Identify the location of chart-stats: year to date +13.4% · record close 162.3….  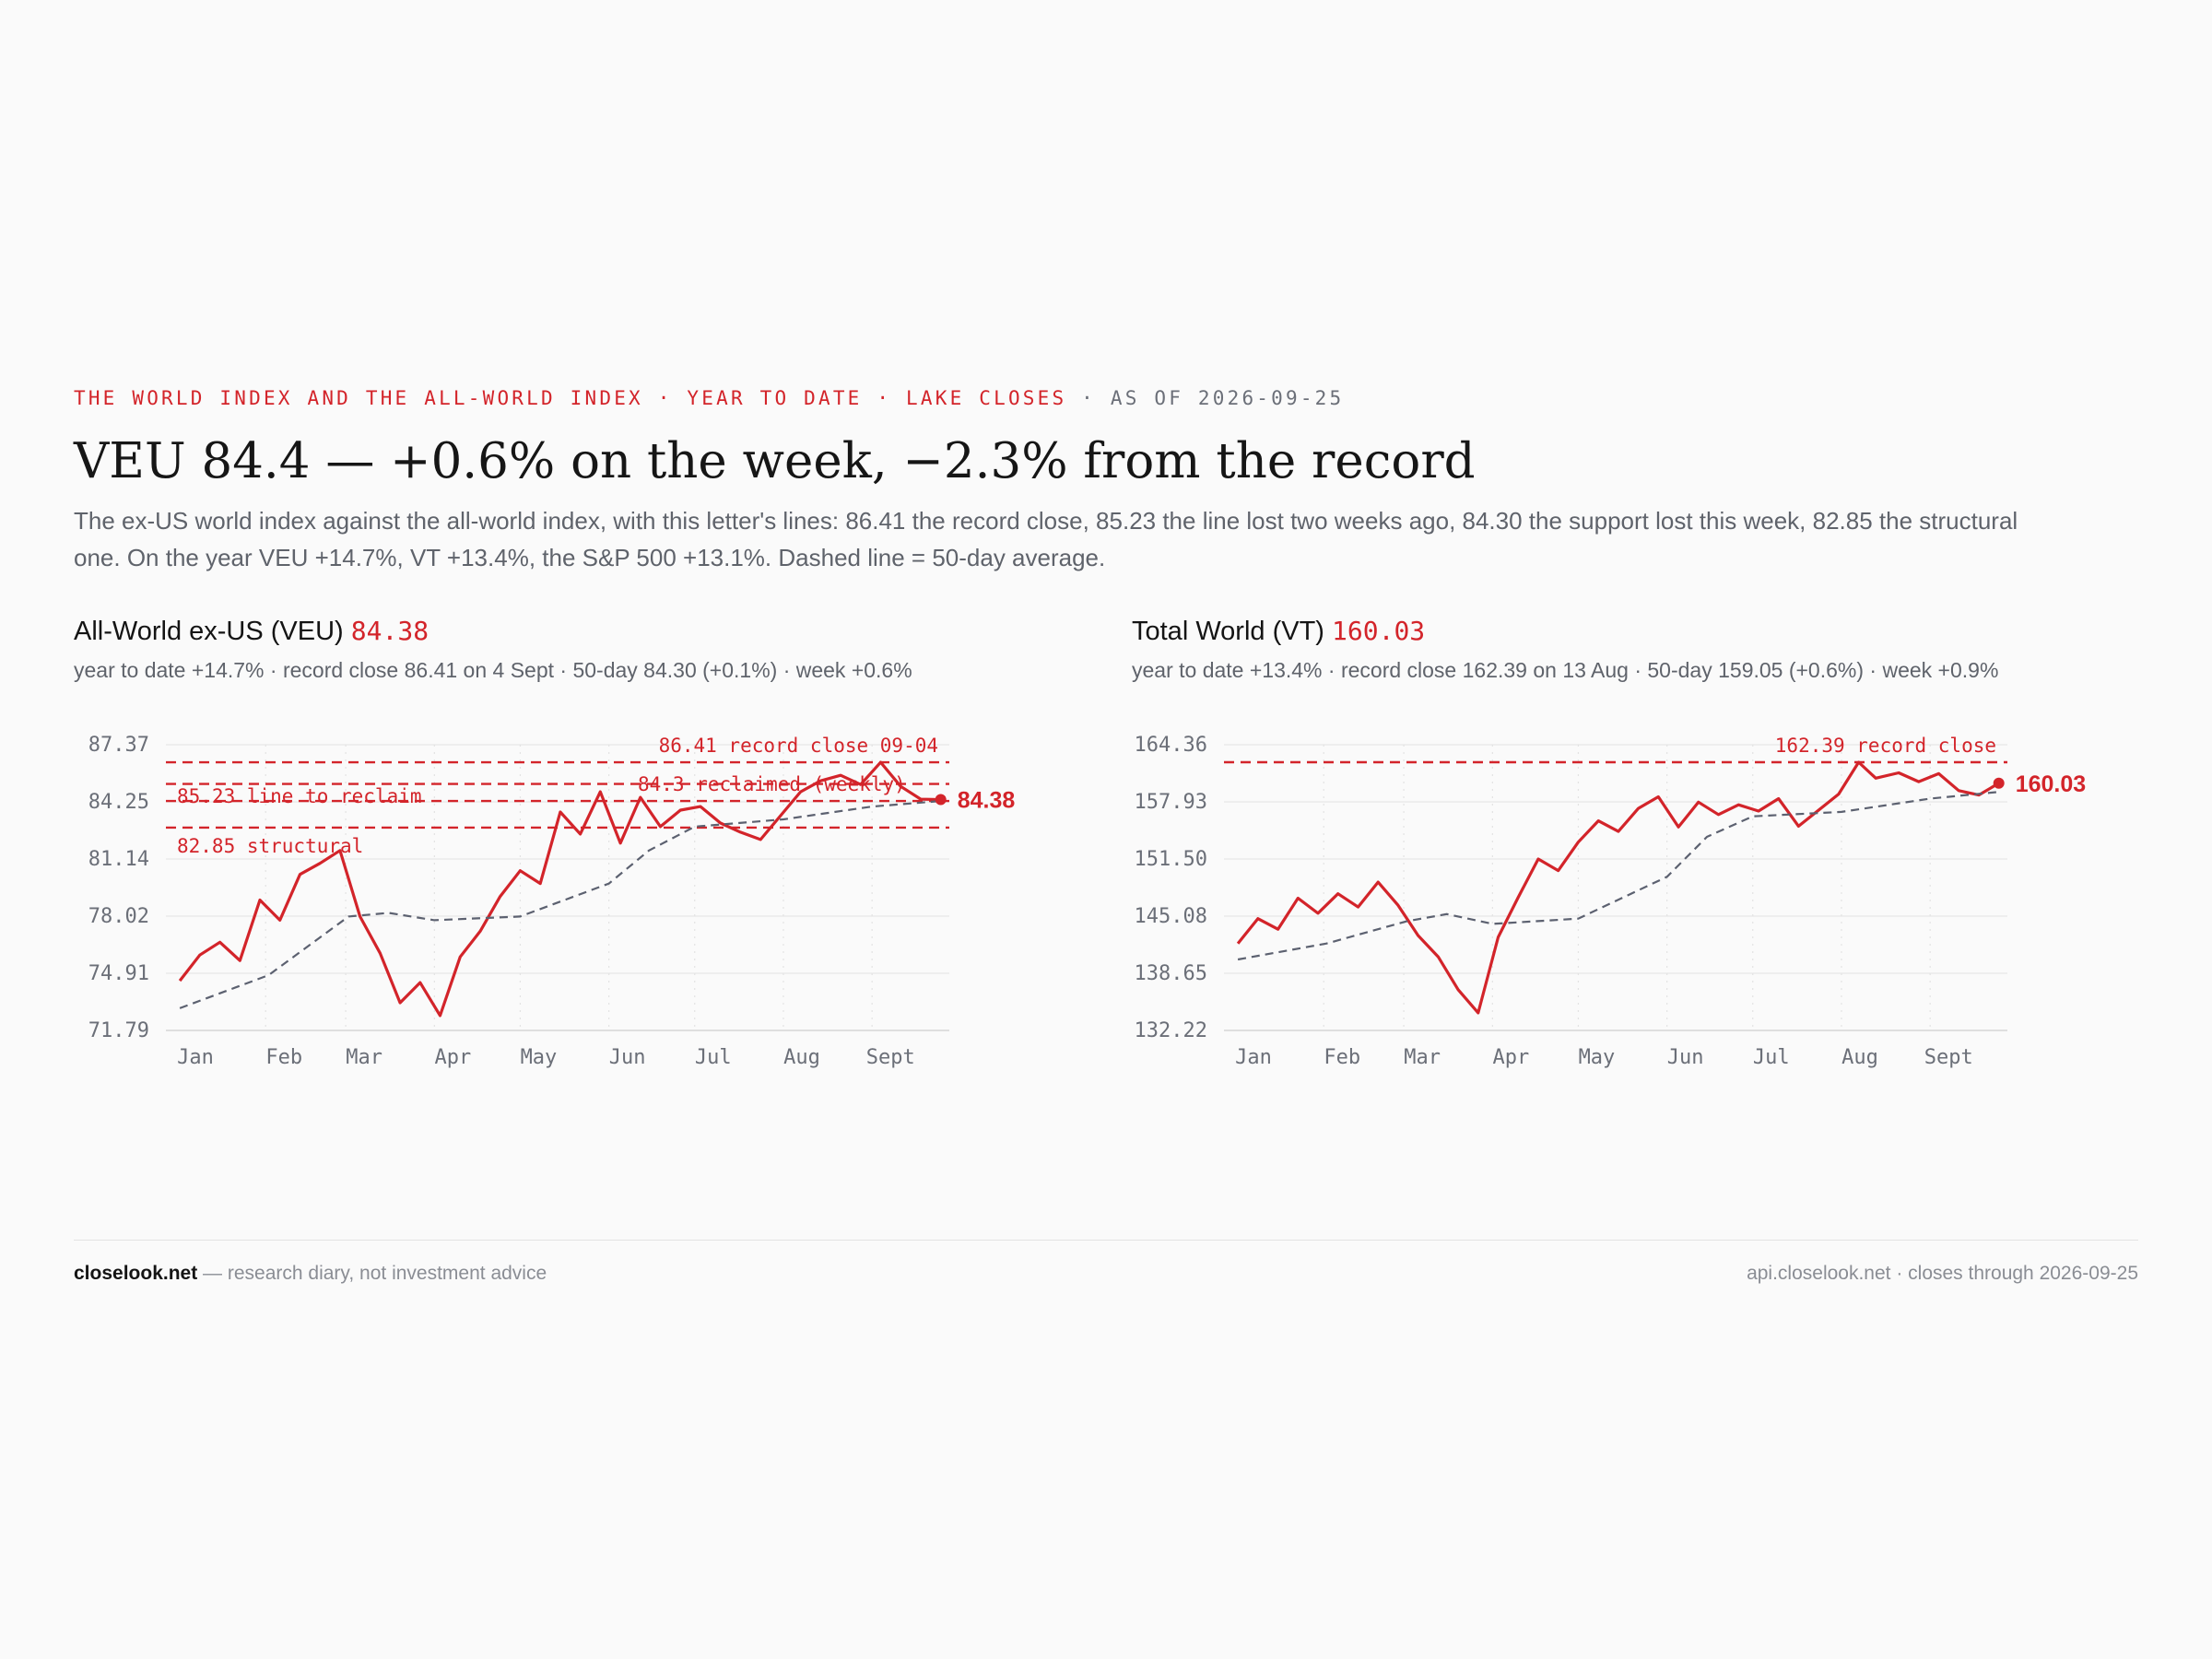
(1565, 670).